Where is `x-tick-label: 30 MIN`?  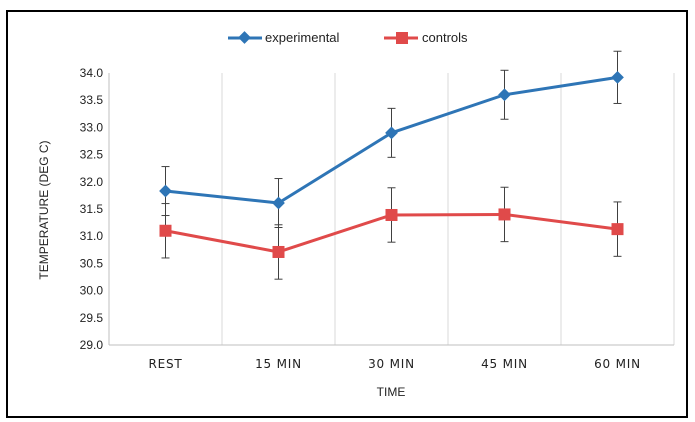 x-tick-label: 30 MIN is located at coordinates (391, 364).